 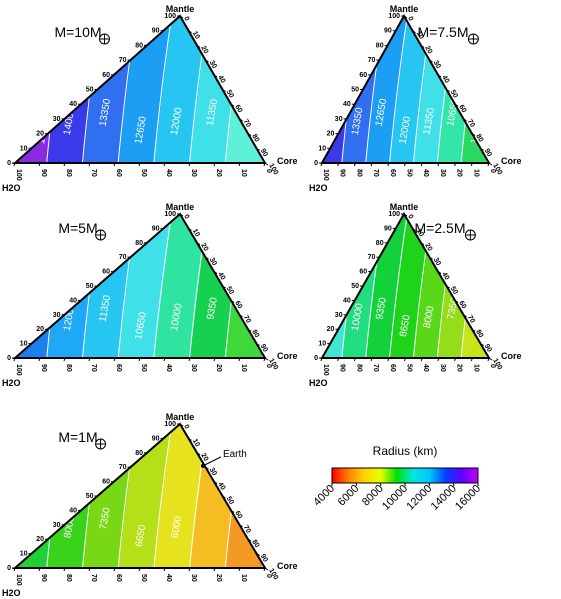 What do you see at coordinates (77, 437) in the screenshot?
I see `mass-label: M=1M` at bounding box center [77, 437].